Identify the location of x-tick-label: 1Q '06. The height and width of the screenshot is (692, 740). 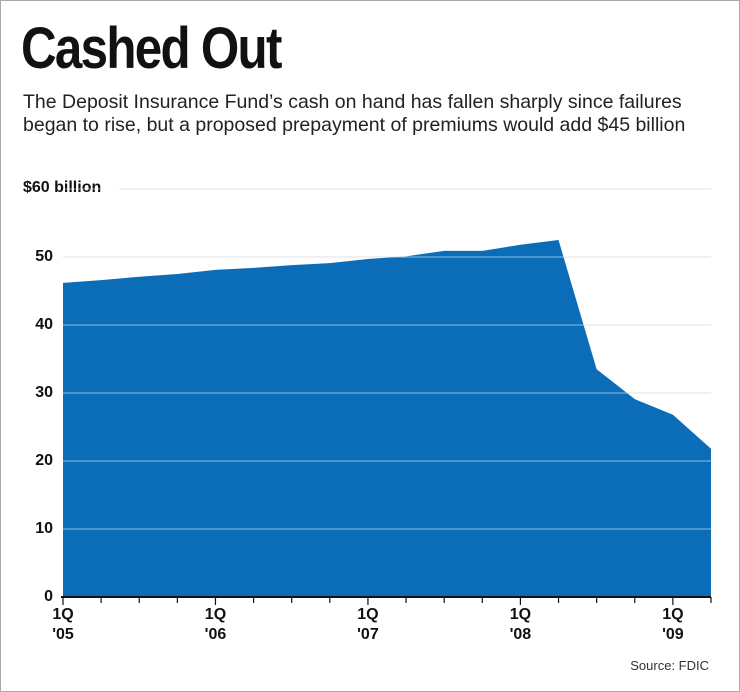
(215, 624).